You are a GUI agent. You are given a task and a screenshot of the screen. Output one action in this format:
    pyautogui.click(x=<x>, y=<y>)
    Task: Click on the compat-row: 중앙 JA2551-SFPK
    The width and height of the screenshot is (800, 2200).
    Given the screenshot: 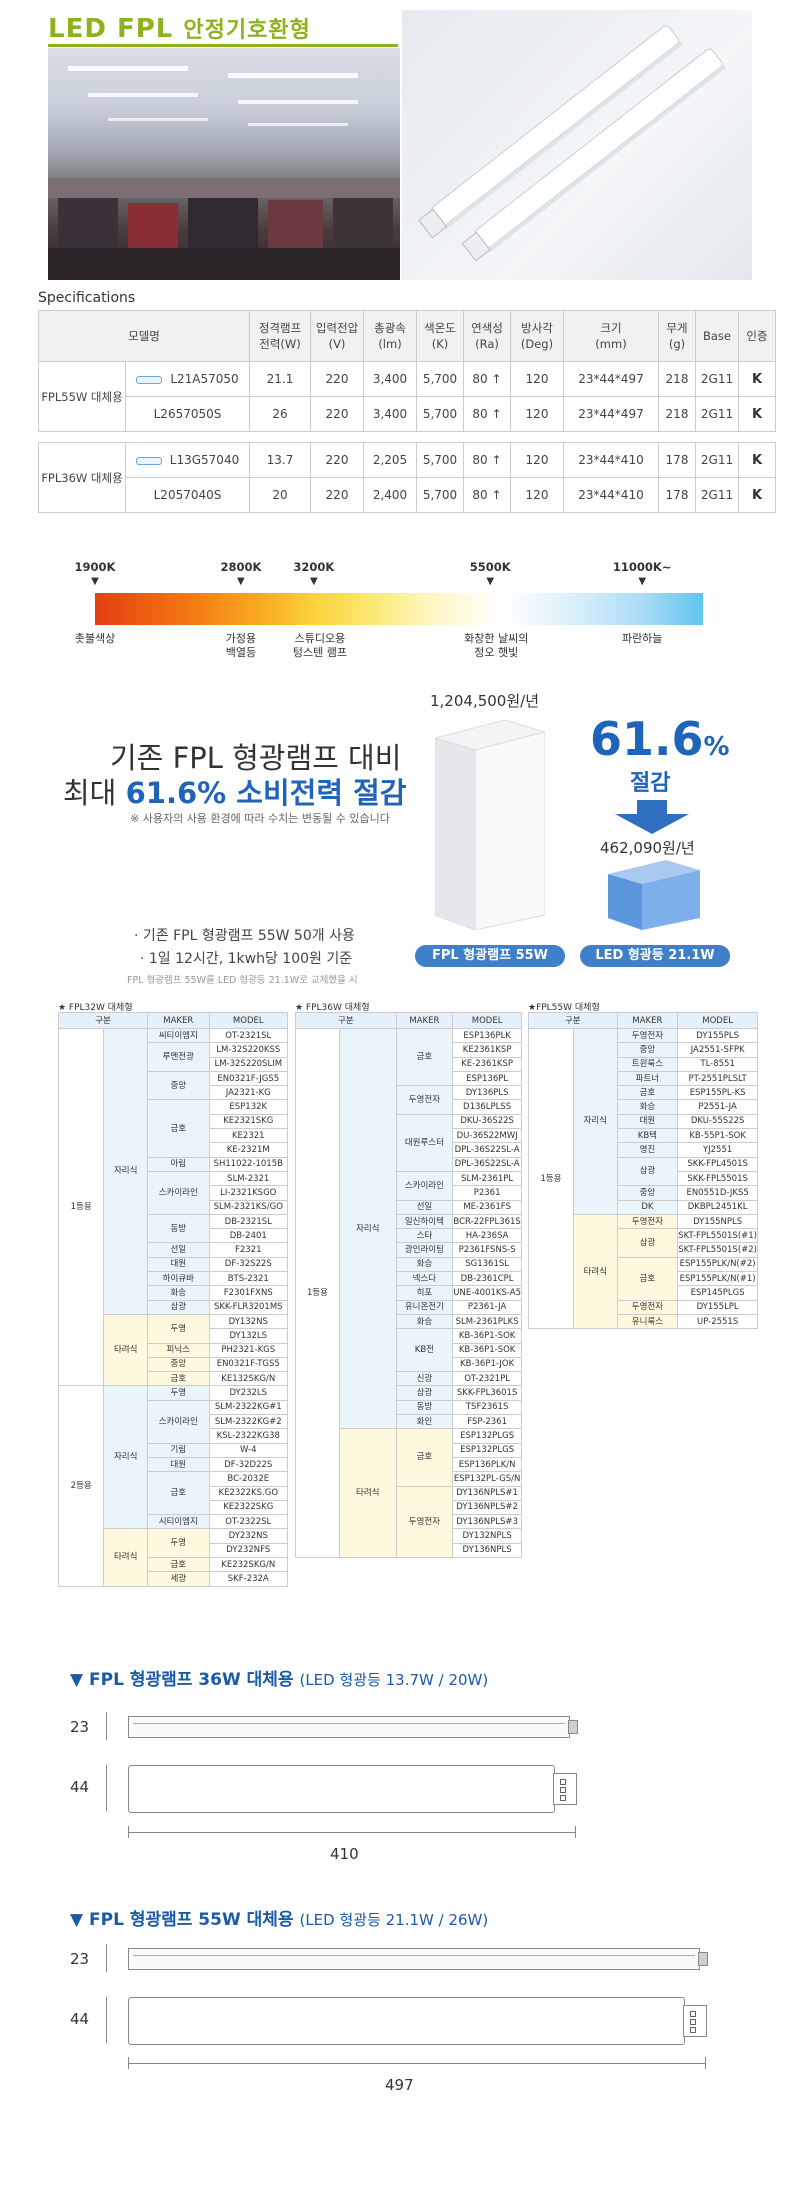 What is the action you would take?
    pyautogui.click(x=643, y=1050)
    